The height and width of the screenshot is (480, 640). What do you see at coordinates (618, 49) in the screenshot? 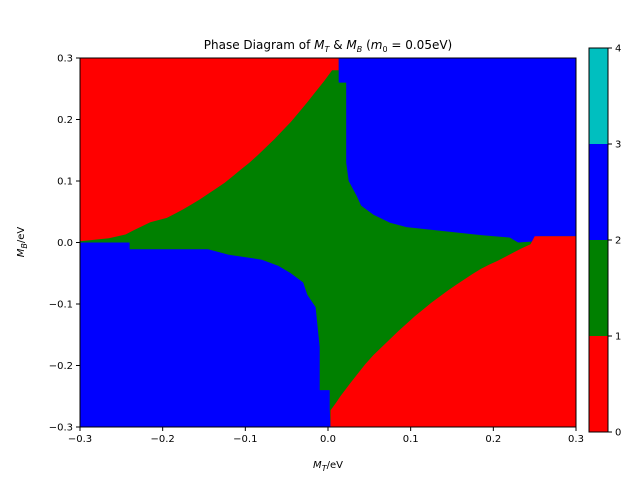
I see `colorbar-tick-label: 4` at bounding box center [618, 49].